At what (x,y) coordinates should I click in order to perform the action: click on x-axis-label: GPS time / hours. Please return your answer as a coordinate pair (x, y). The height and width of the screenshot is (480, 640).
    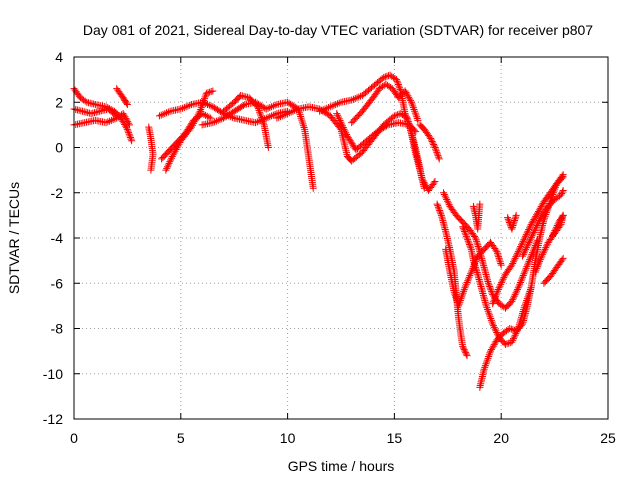
    Looking at the image, I should click on (341, 466).